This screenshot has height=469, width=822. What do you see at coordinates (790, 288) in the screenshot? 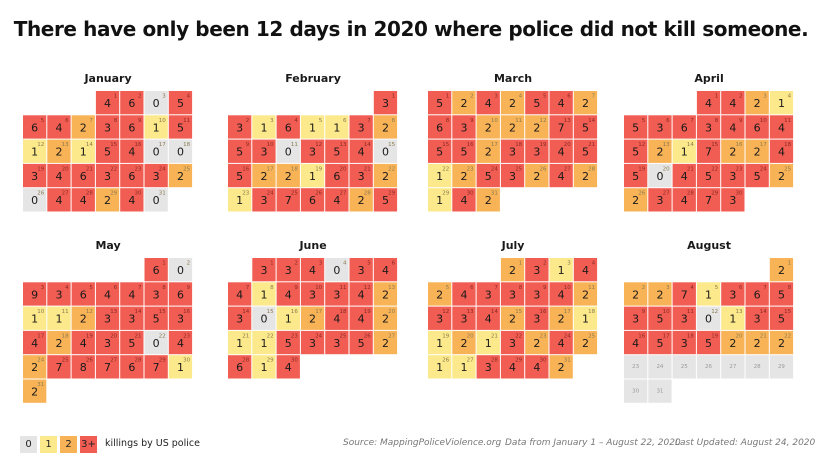
I see `day-number-august-8: 8` at bounding box center [790, 288].